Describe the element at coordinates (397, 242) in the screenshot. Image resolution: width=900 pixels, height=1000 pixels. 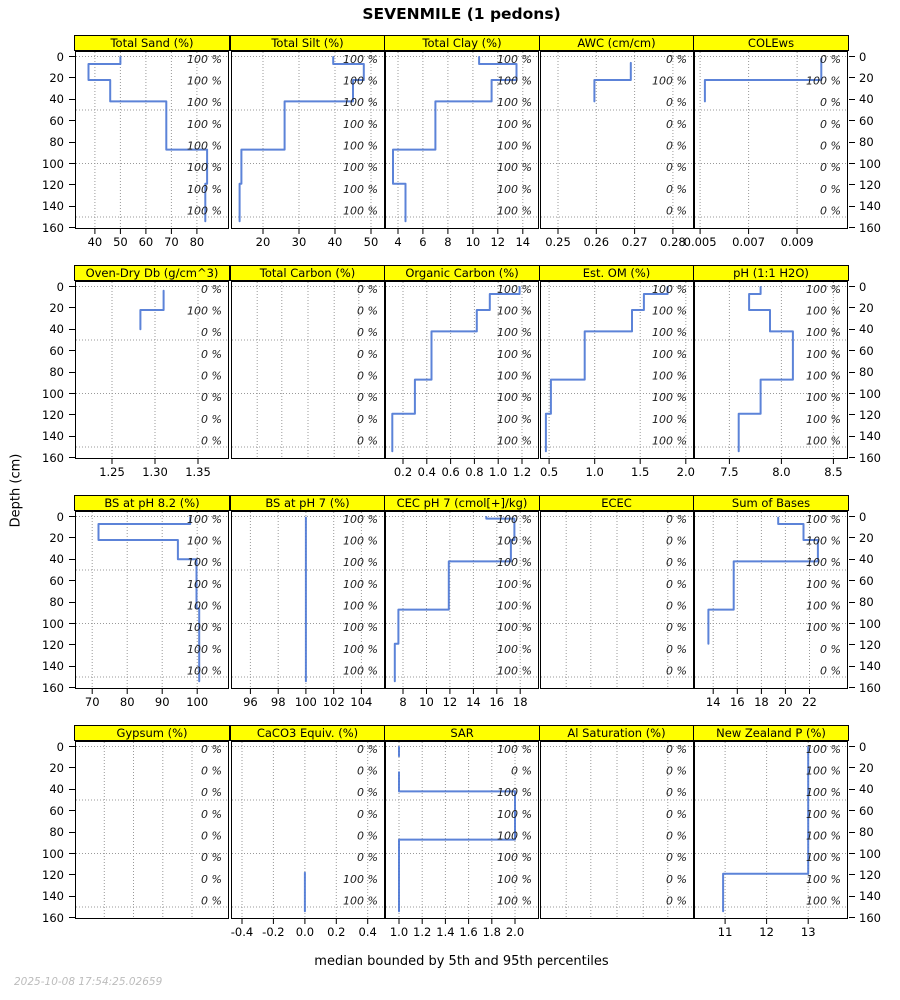
I see `x-tick-label: 4` at that location.